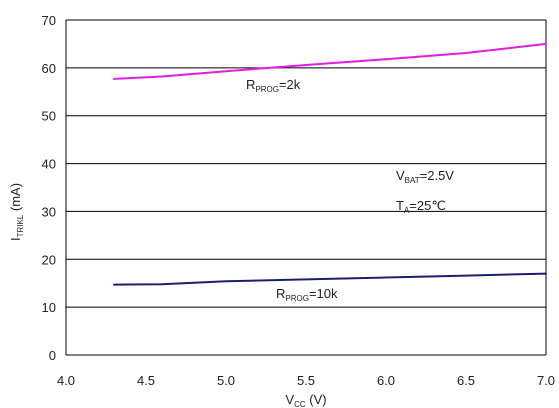 This screenshot has width=559, height=408. What do you see at coordinates (66, 380) in the screenshot?
I see `x-tick-label: 4.0` at bounding box center [66, 380].